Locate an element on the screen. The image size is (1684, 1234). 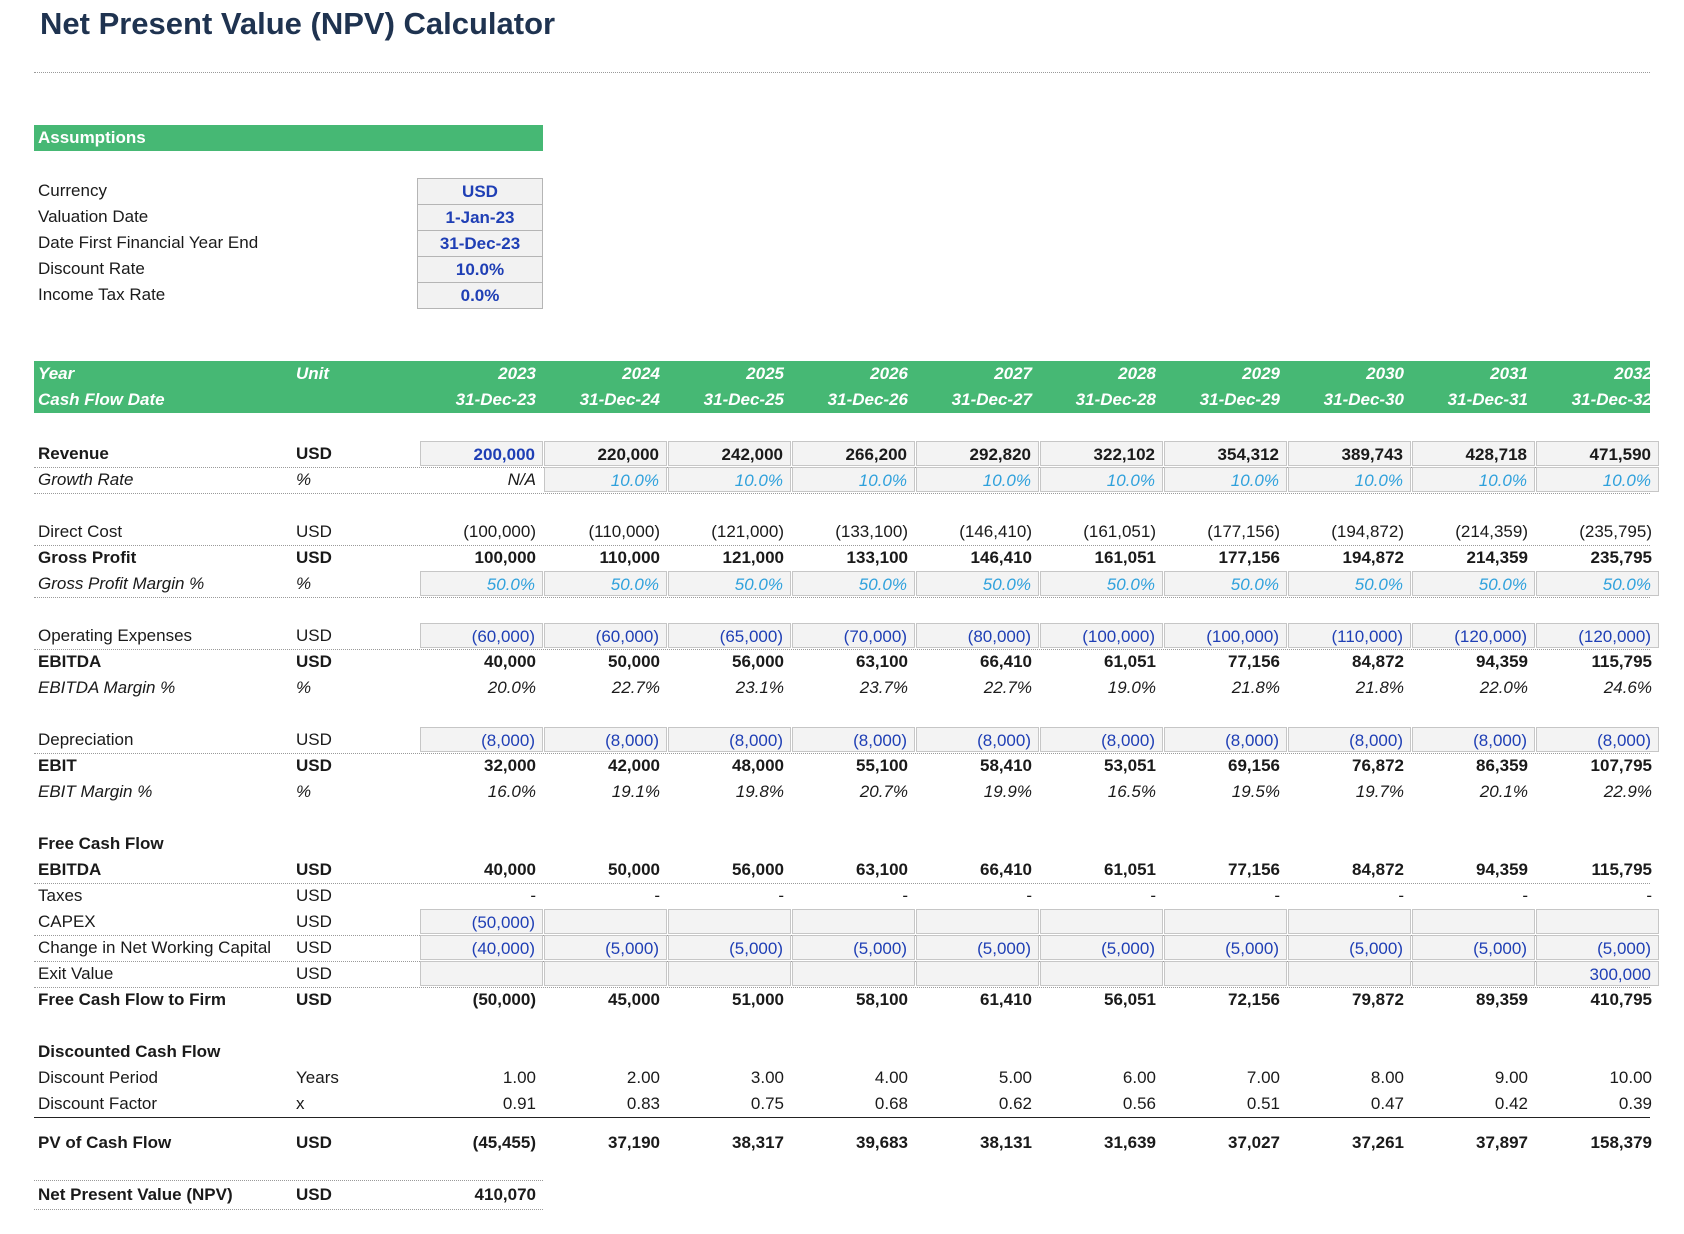
row-label: EBITDA is located at coordinates (70, 661).